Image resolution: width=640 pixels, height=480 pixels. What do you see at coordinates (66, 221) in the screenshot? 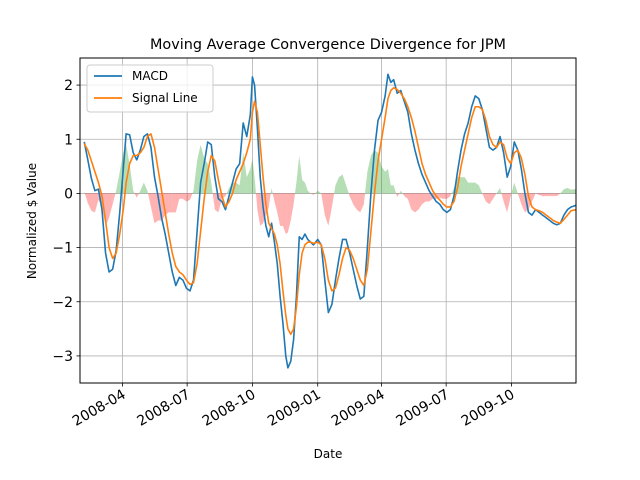
I see `y-axis-ticks: −3 −2 −1 0 1 2` at bounding box center [66, 221].